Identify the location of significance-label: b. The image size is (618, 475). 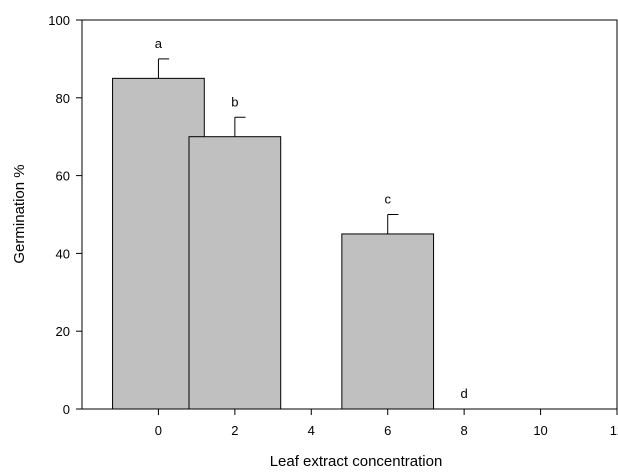
(234, 101).